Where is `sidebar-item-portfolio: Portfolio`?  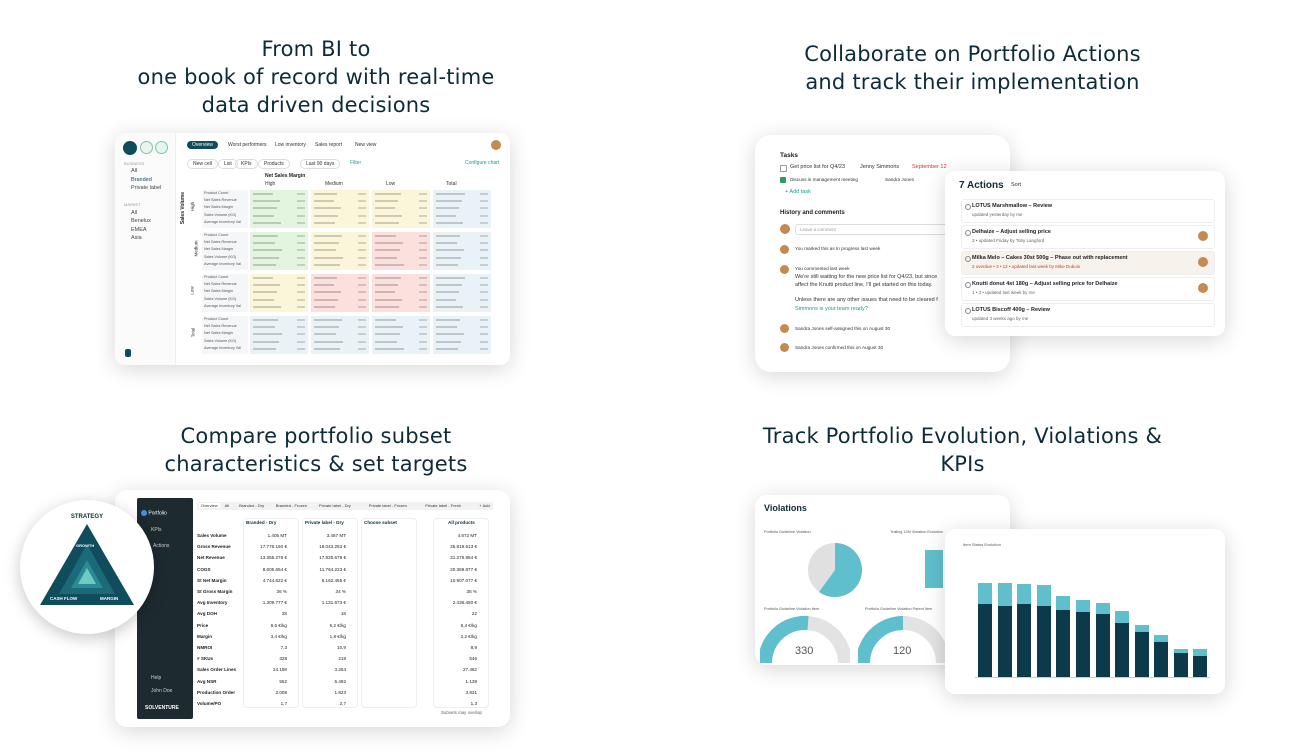
sidebar-item-portfolio: Portfolio is located at coordinates (154, 513).